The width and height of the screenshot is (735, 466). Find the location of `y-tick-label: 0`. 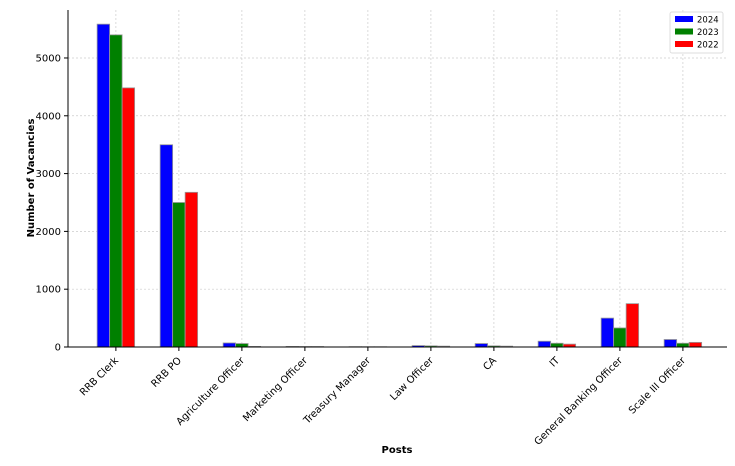

y-tick-label: 0 is located at coordinates (58, 348).